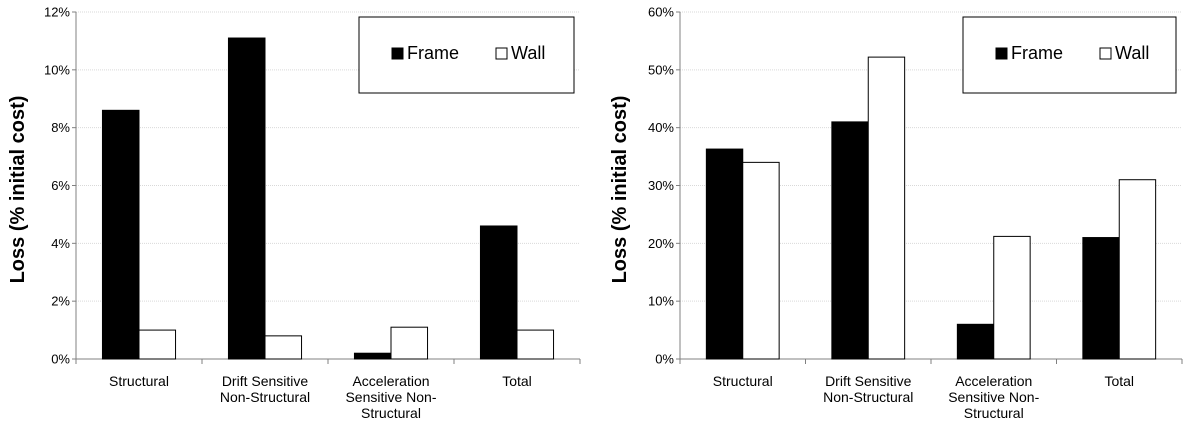 This screenshot has height=430, width=1185. What do you see at coordinates (60, 243) in the screenshot?
I see `y-tick-label: 4%` at bounding box center [60, 243].